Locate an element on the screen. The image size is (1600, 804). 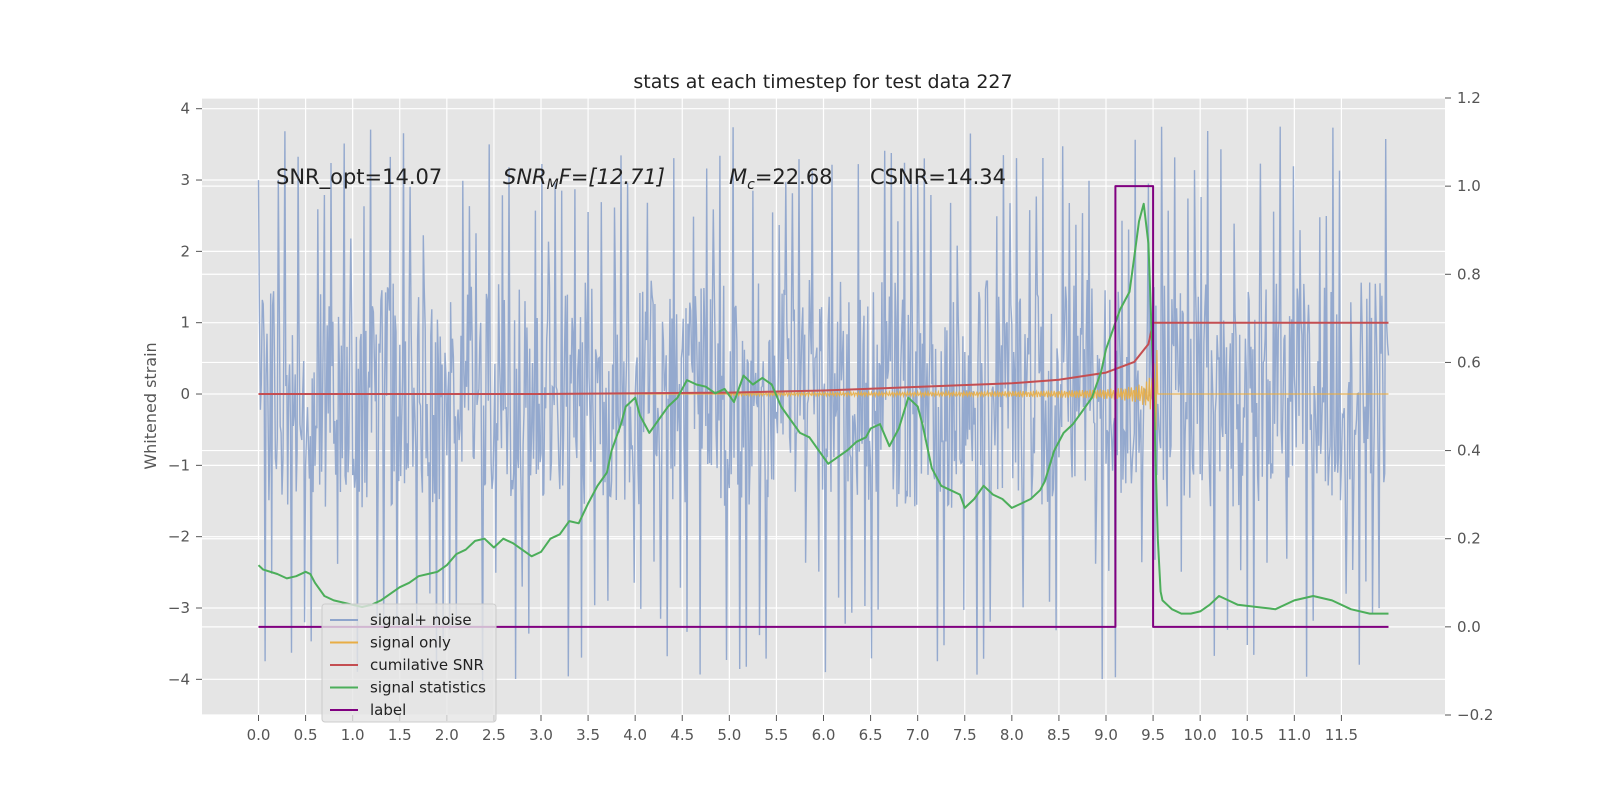
y-tick-label-right: 0.6 is located at coordinates (1469, 362).